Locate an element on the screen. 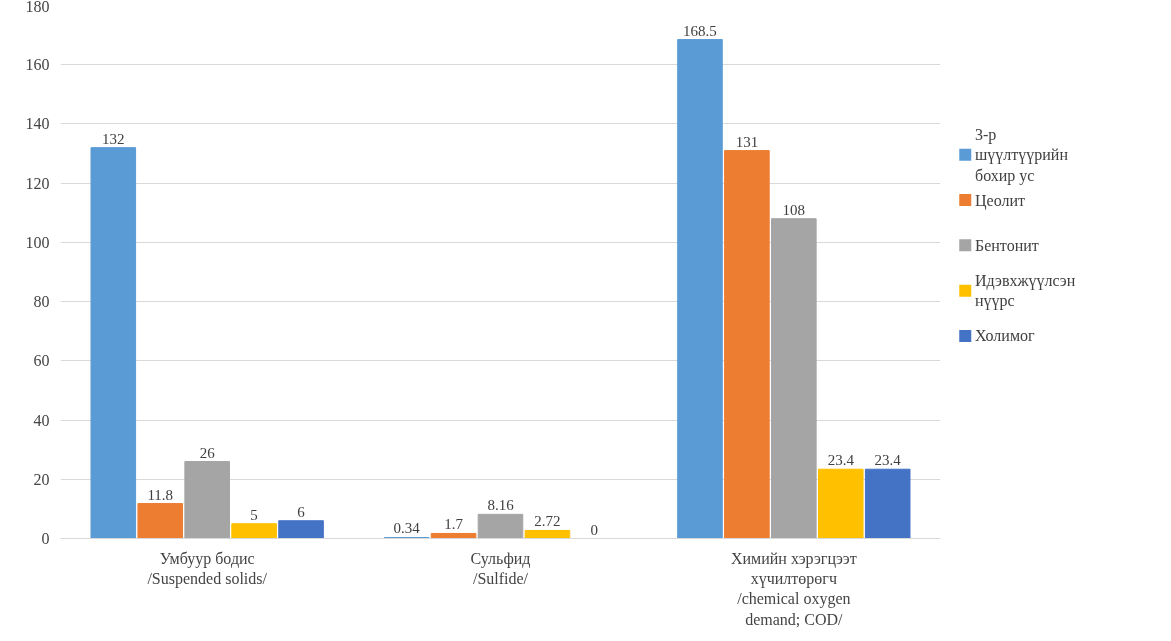 This screenshot has height=641, width=1171. y-tick-label: 40 is located at coordinates (41, 420).